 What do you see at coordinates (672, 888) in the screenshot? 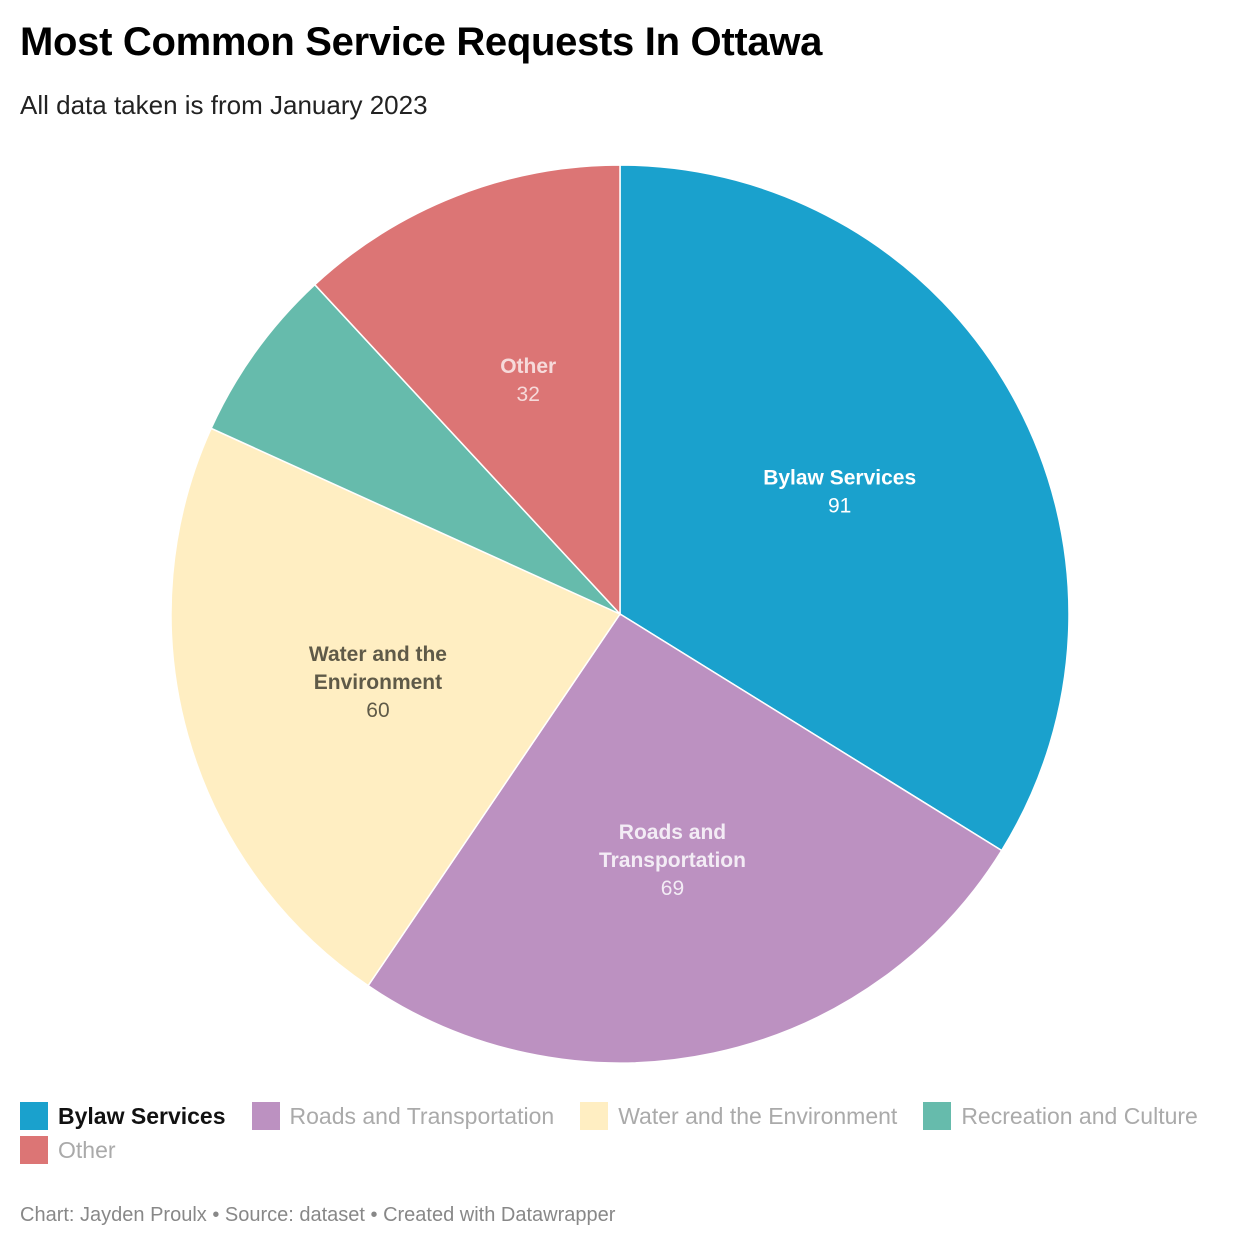
I see `slice-value-label: 69` at bounding box center [672, 888].